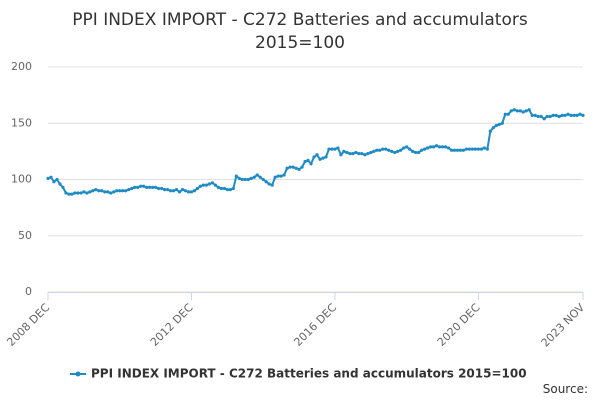 This screenshot has width=600, height=400. Describe the element at coordinates (25, 235) in the screenshot. I see `y-tick-label: 50` at that location.